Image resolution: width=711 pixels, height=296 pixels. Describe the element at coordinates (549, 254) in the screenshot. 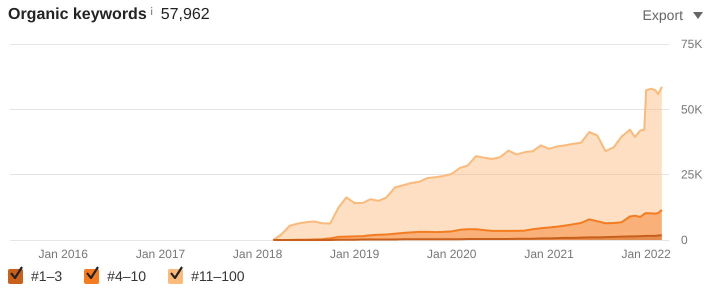

I see `x-tick-label: Jan 2021` at that location.